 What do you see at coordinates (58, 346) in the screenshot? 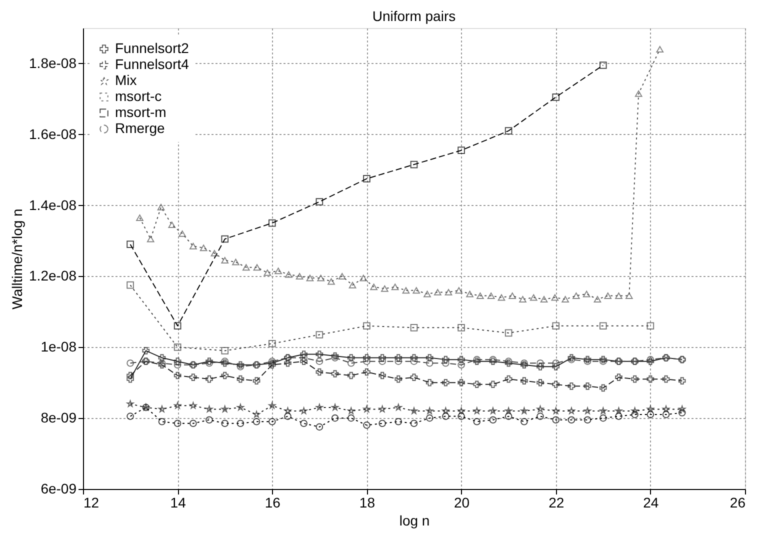
I see `y-tick-label: 1e-08` at bounding box center [58, 346].